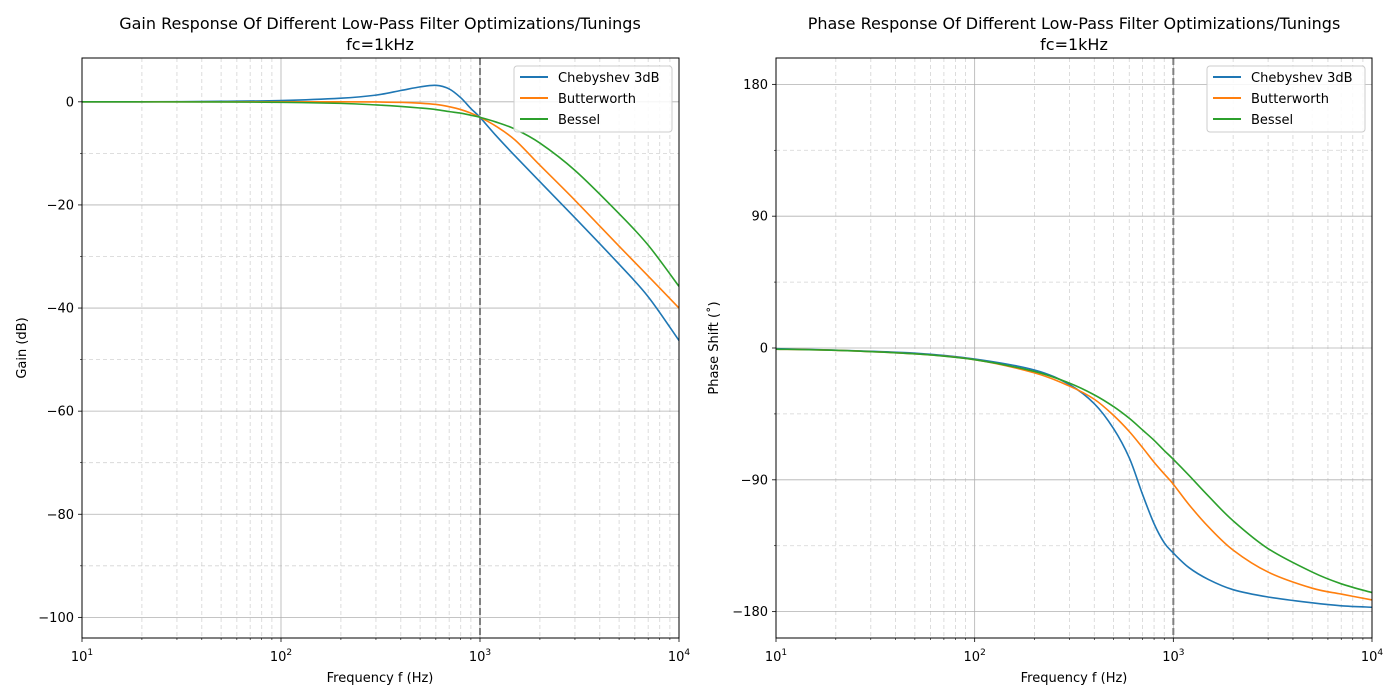  What do you see at coordinates (380, 194) in the screenshot?
I see `gain-series-line-bessel` at bounding box center [380, 194].